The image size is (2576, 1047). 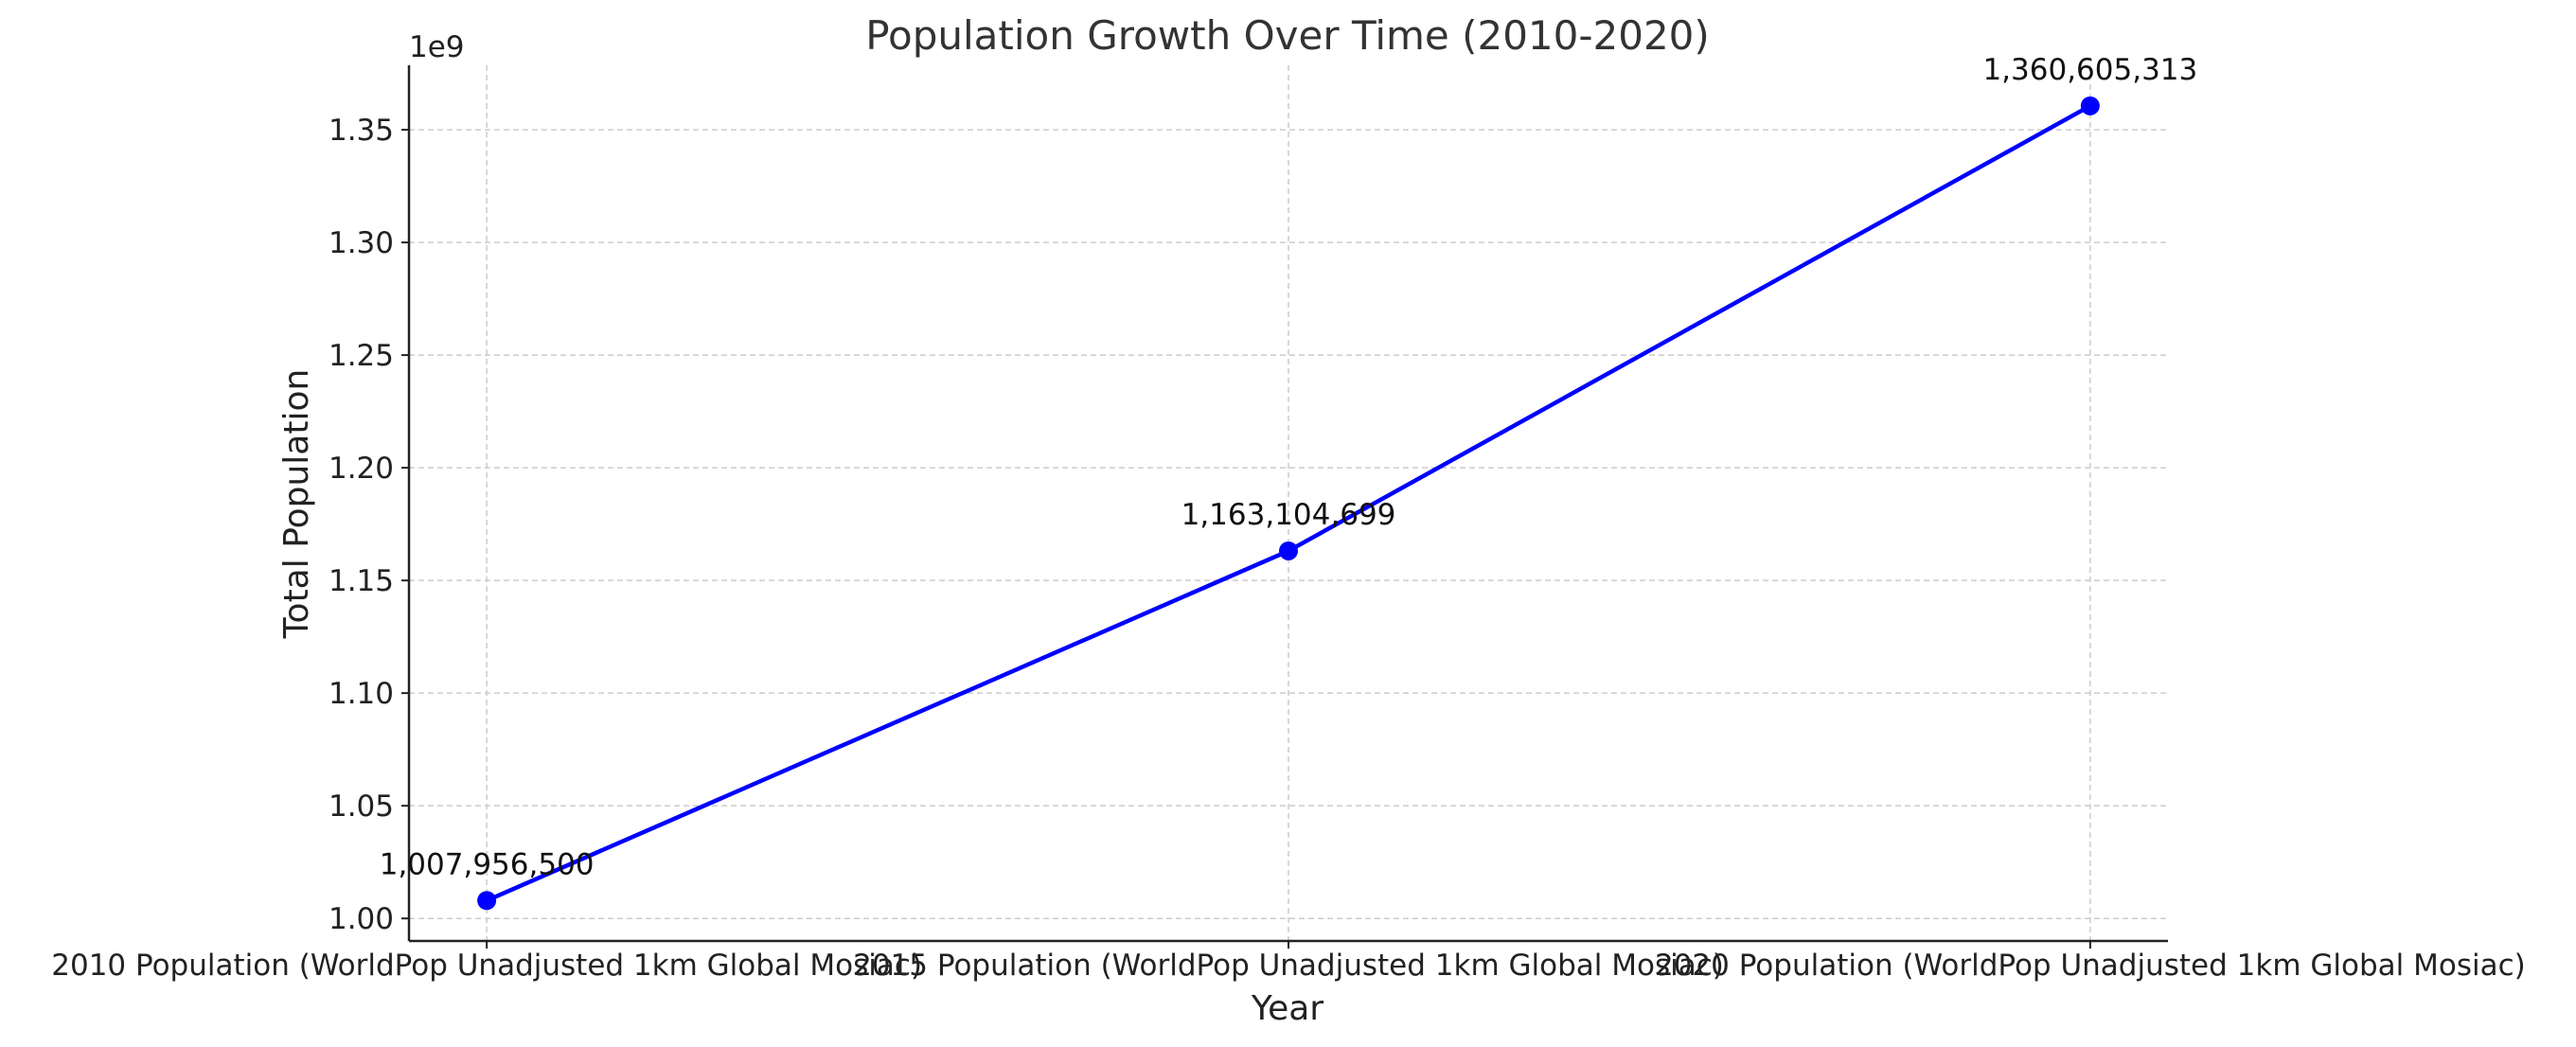 What do you see at coordinates (361, 694) in the screenshot?
I see `y-tick-label: 1.10` at bounding box center [361, 694].